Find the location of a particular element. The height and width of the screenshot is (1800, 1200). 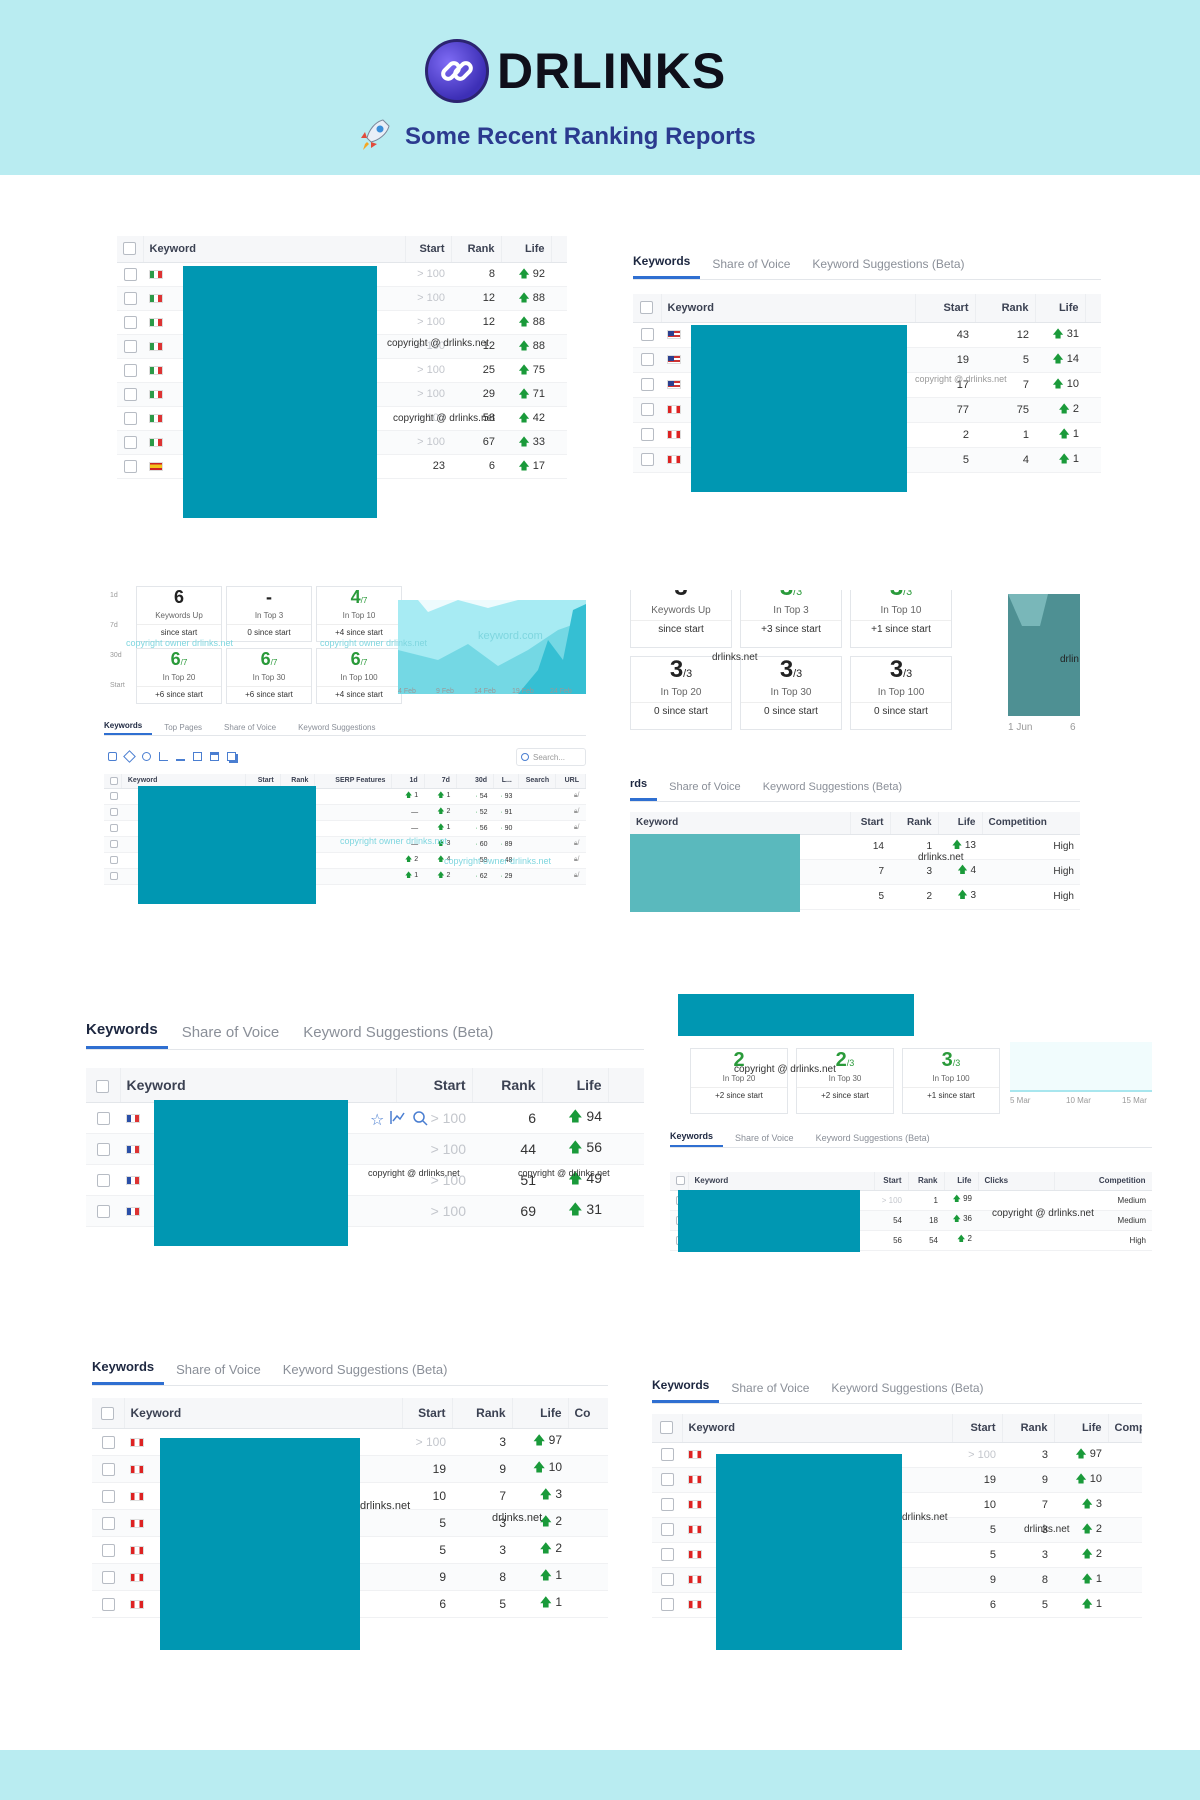

period-label: 1d is located at coordinates (114, 595).